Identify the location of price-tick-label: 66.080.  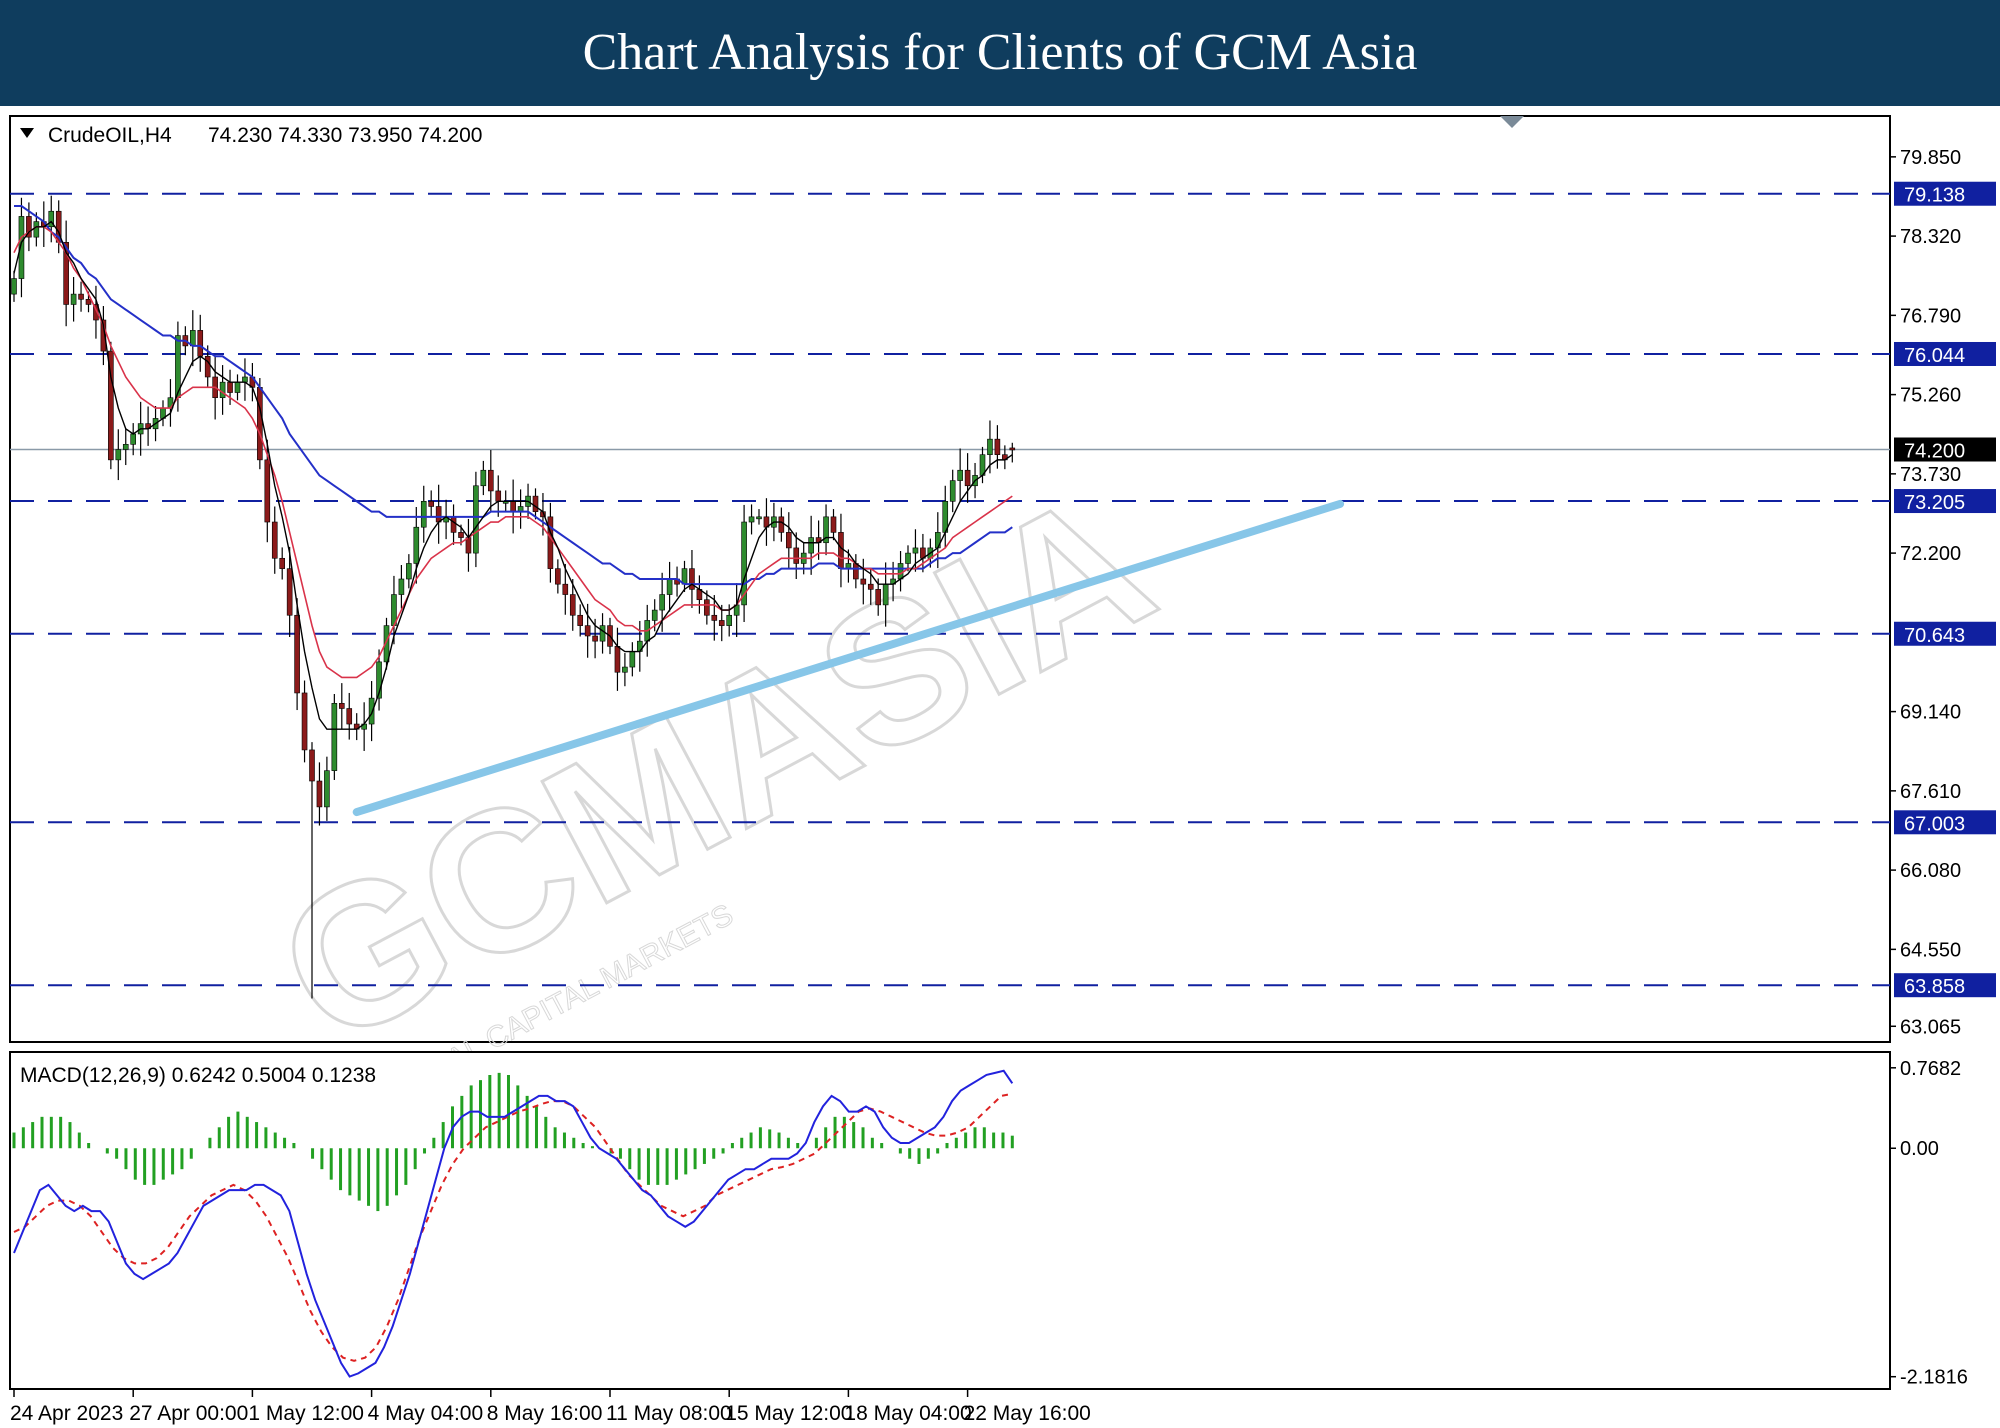
(1930, 871).